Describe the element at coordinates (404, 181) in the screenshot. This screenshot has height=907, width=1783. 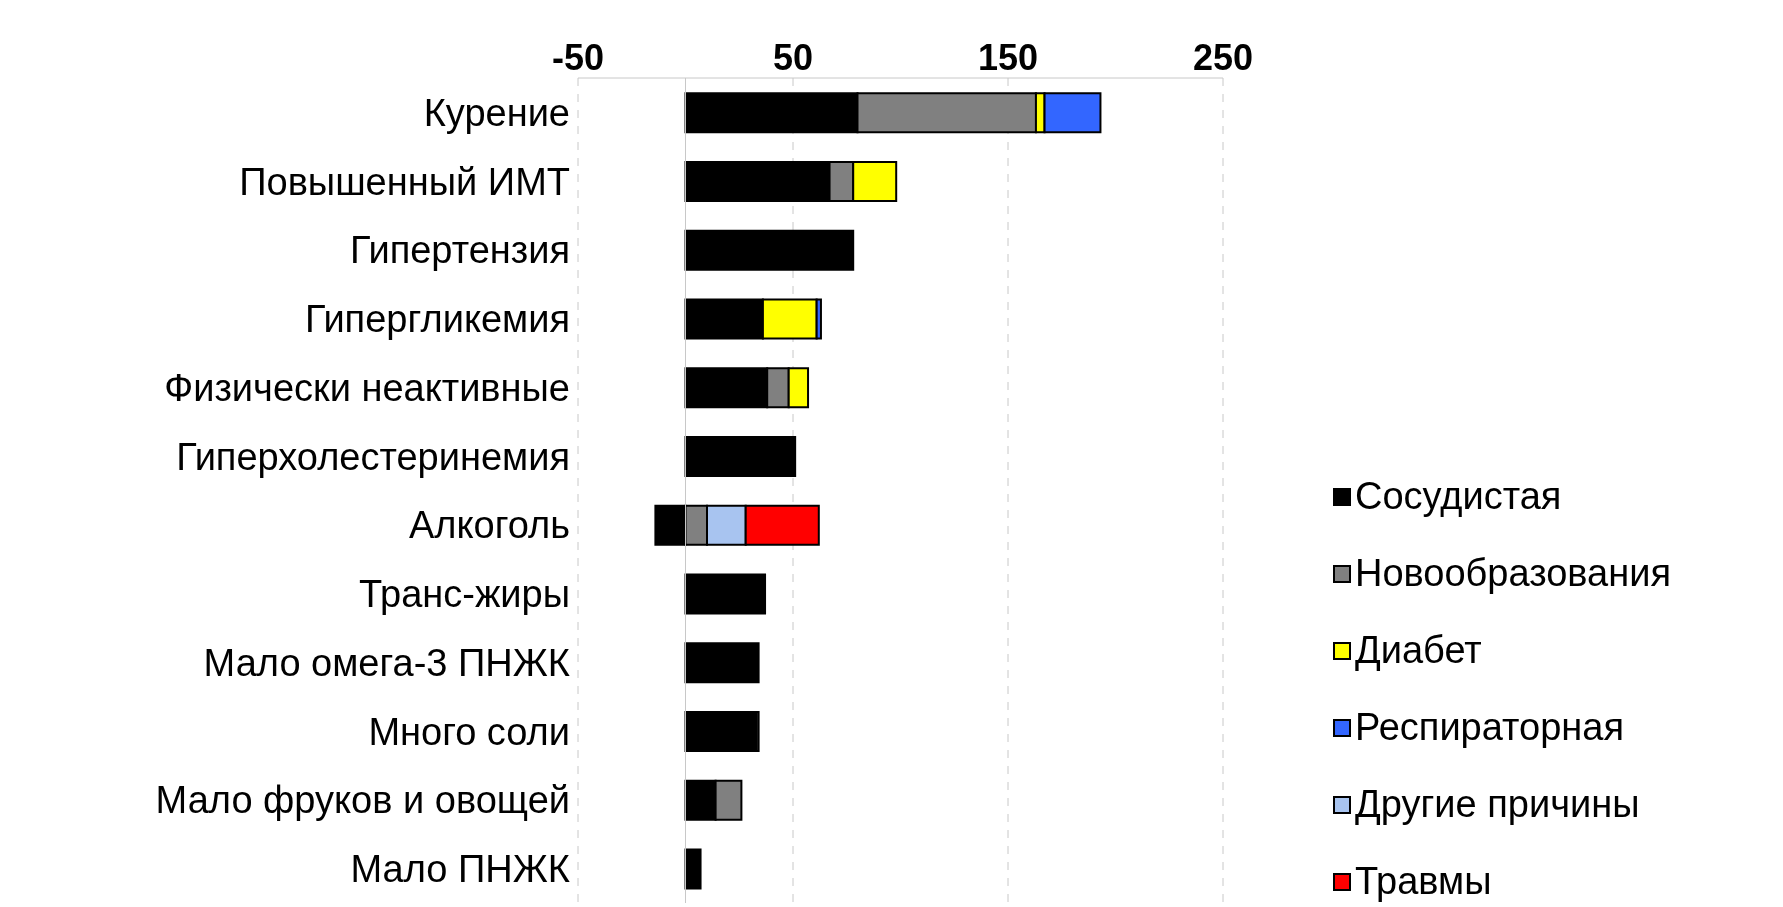
I see `y-tick-label: Повышенный ИМТ` at that location.